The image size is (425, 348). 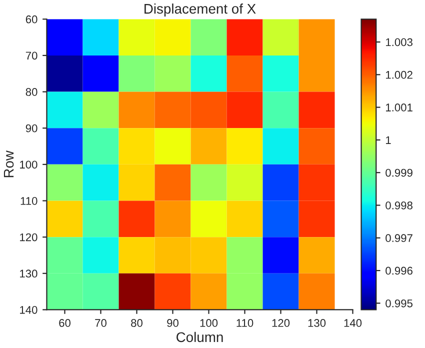 I want to click on color-bar-label: 0.995, so click(x=399, y=303).